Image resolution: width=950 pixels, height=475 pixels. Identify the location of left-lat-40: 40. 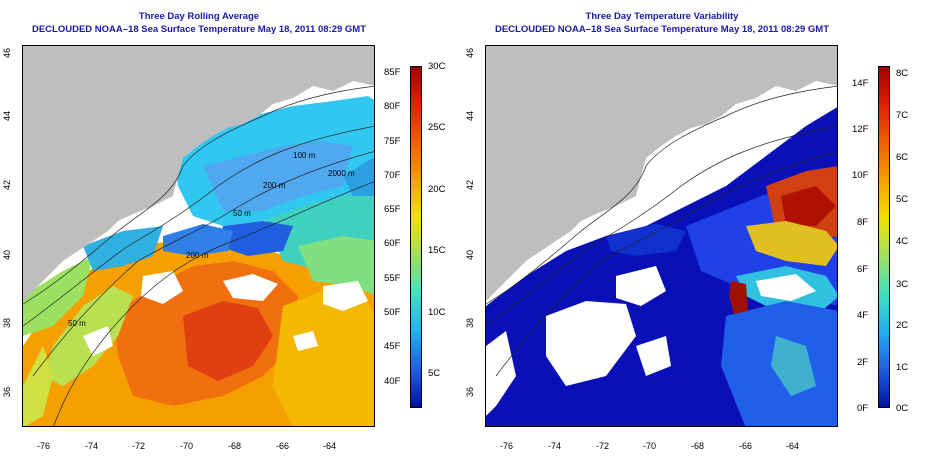
(7, 255).